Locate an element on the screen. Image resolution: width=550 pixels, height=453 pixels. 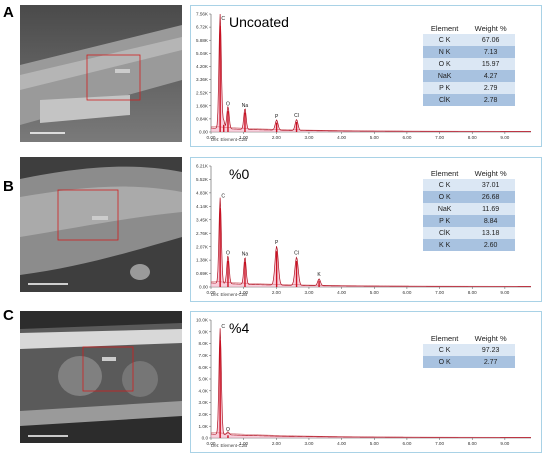
cell-element: ClK is located at coordinates (445, 100).